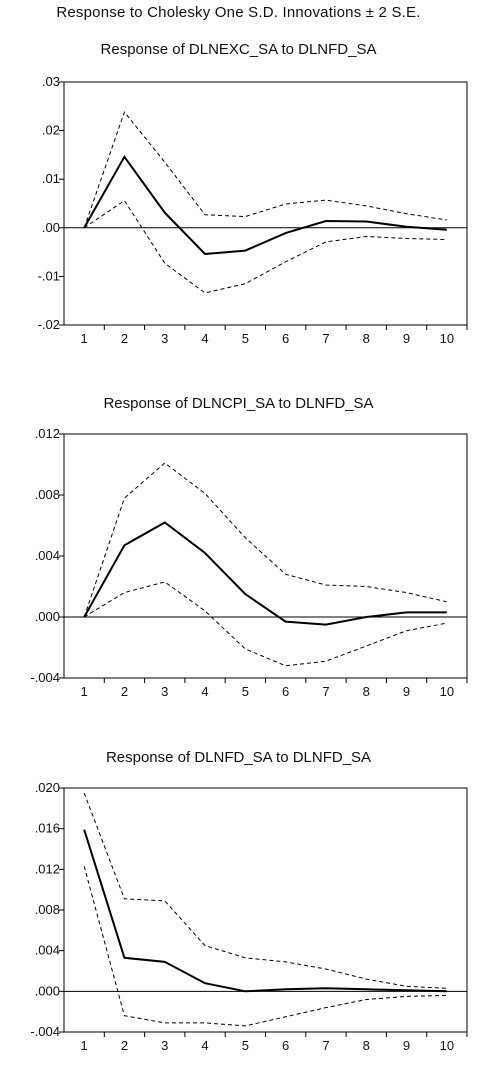  Describe the element at coordinates (124, 338) in the screenshot. I see `panel-1-x-tick-label: 2` at that location.